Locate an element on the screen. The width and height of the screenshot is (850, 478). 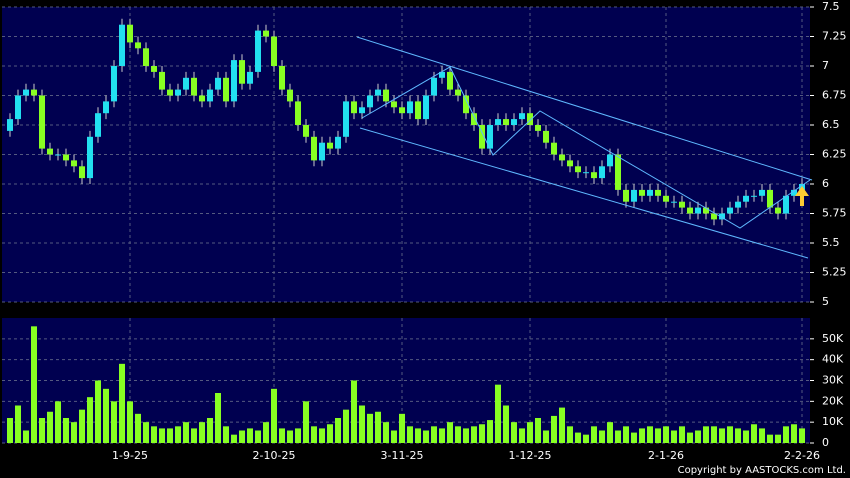
arrow-icon is located at coordinates (802, 196).